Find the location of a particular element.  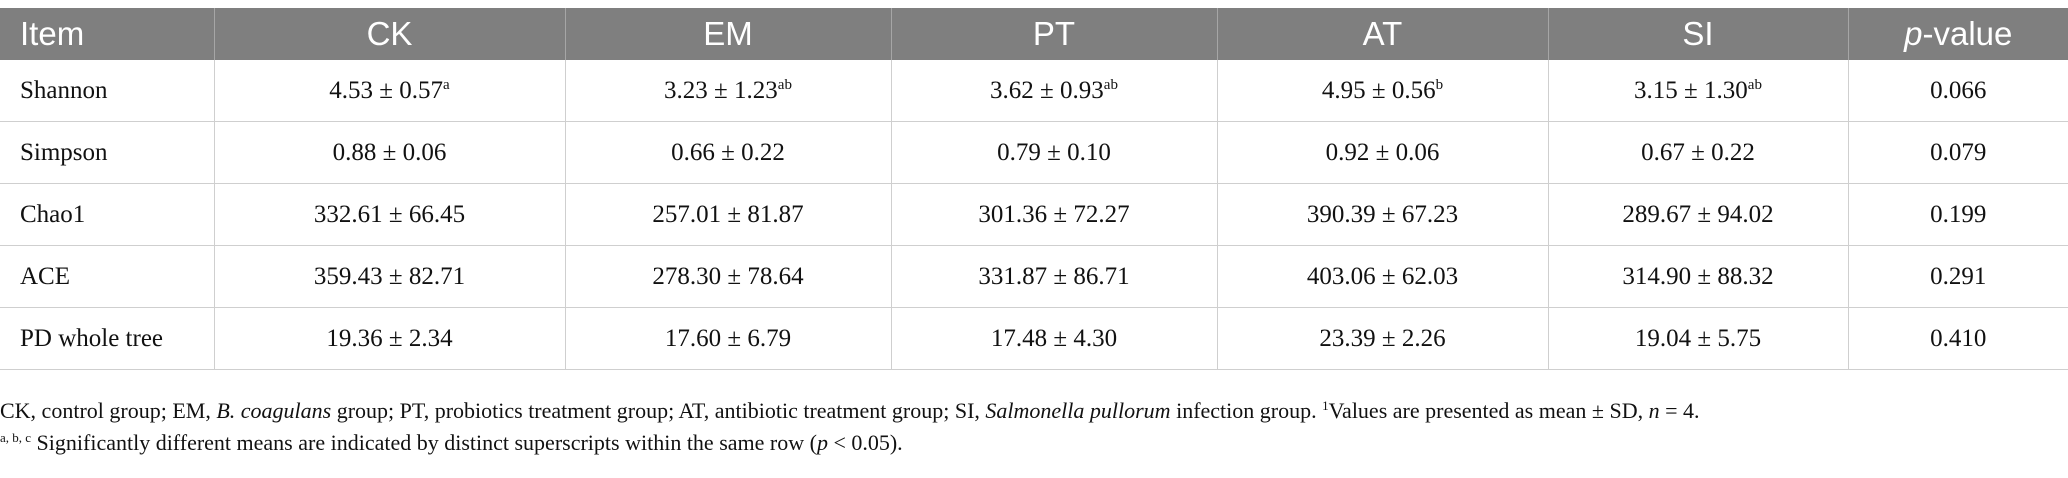

p-value-cell: 0.199 is located at coordinates (1958, 214).